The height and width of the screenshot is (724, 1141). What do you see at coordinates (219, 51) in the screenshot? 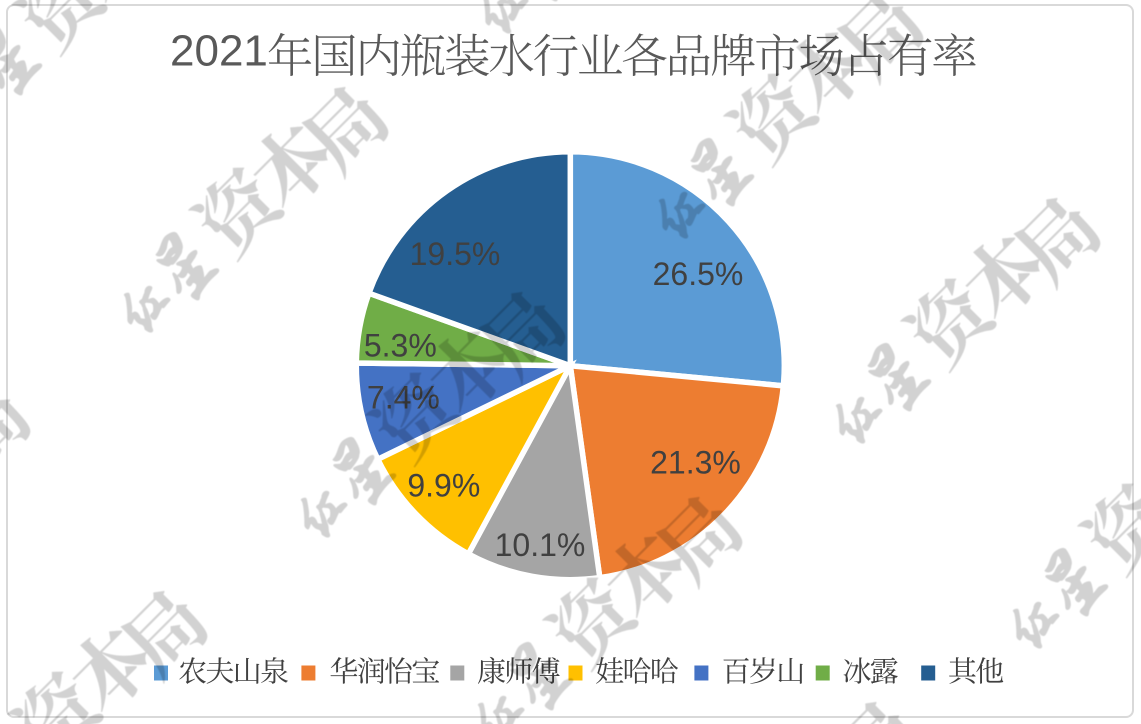
I see `svg-text: 2021` at bounding box center [219, 51].